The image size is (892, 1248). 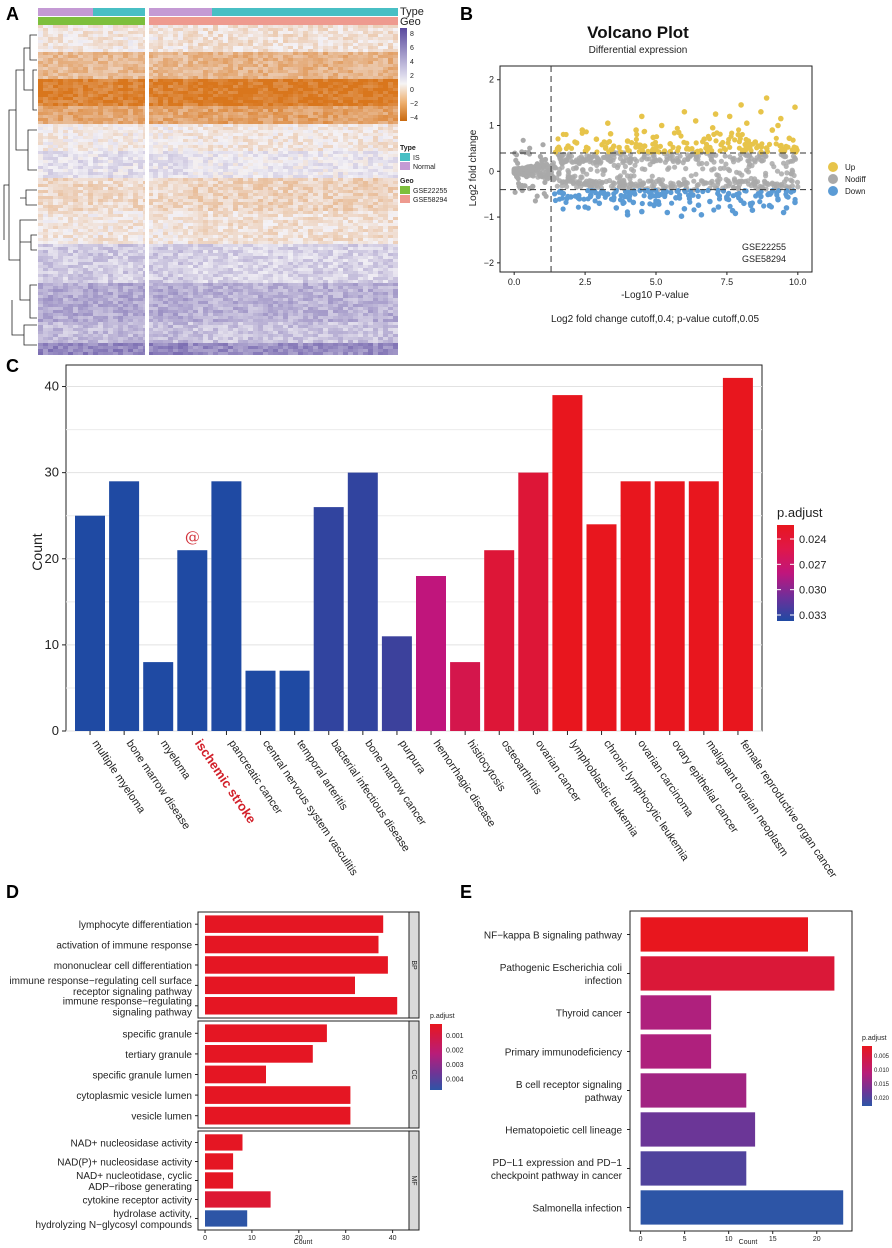 I want to click on type-track-label: Type, so click(x=412, y=12).